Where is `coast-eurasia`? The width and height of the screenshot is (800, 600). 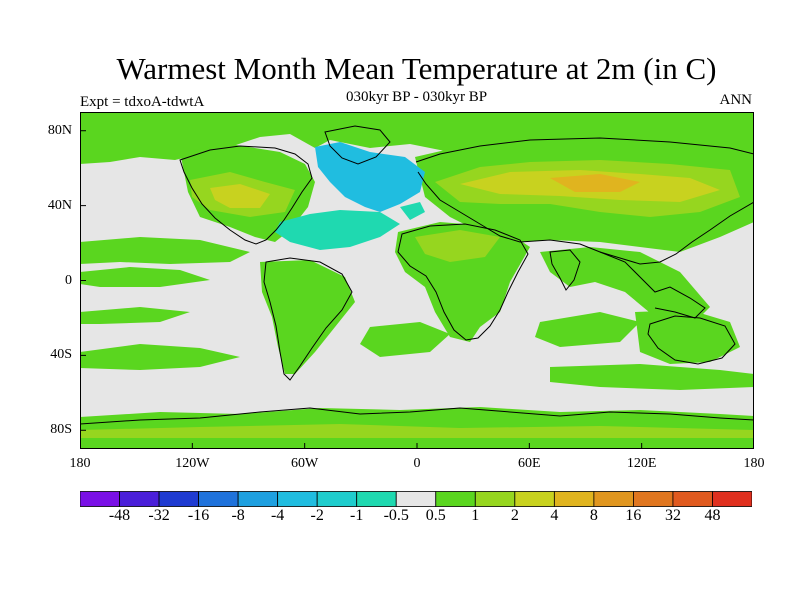 coast-eurasia is located at coordinates (584, 201).